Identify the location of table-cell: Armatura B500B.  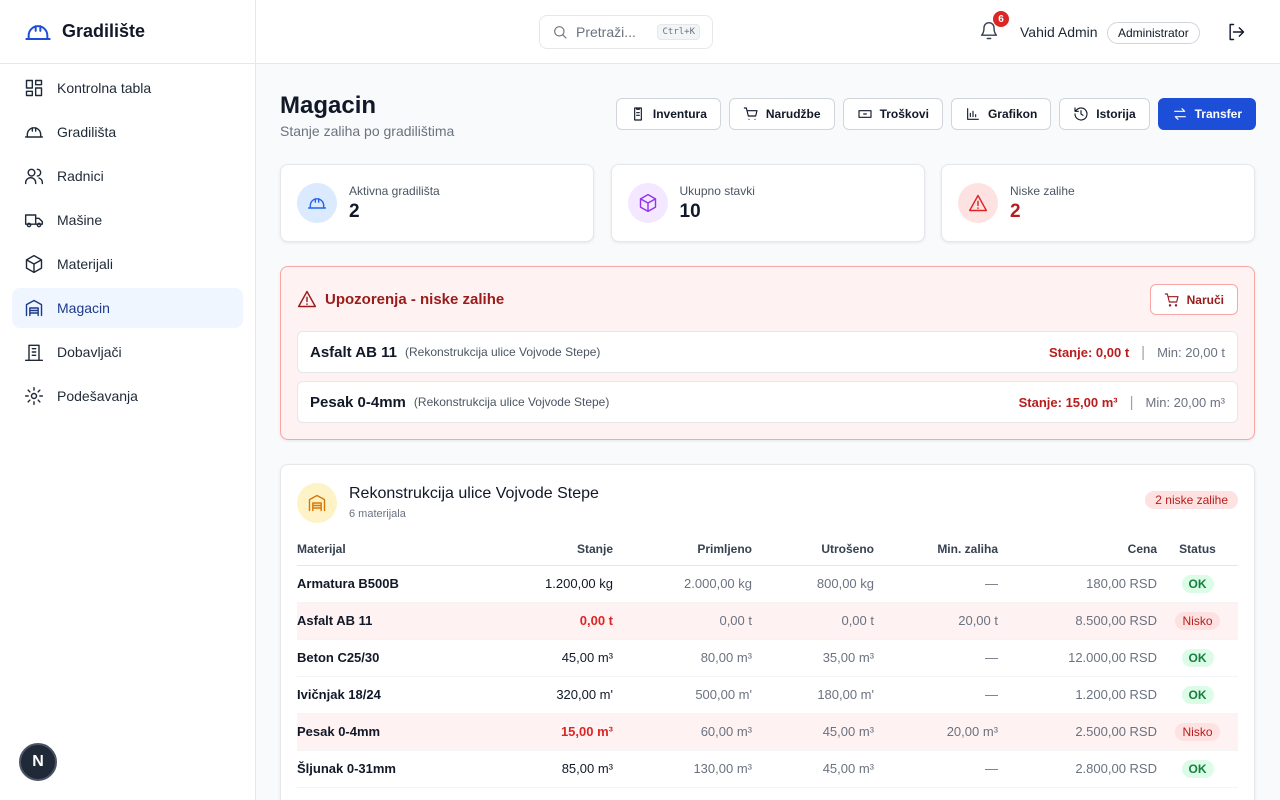
(392, 584).